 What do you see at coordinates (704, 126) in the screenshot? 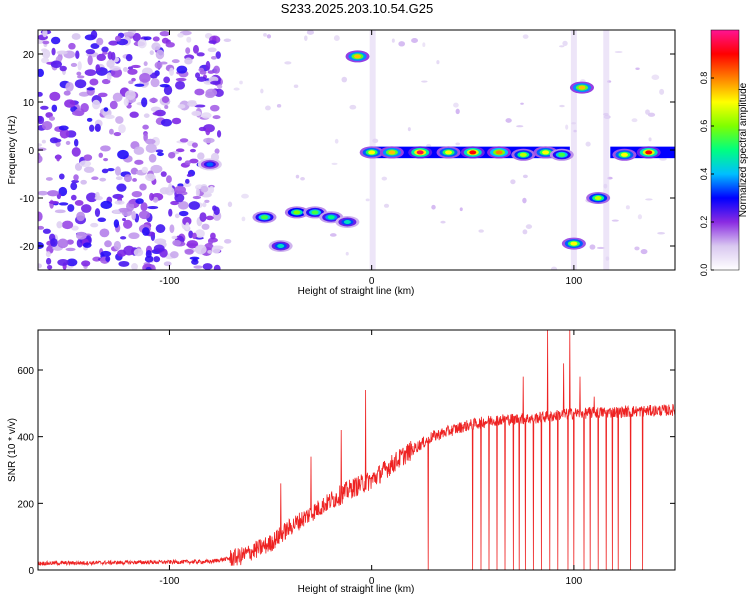
I see `colorbar-tick-label: 0.6` at bounding box center [704, 126].